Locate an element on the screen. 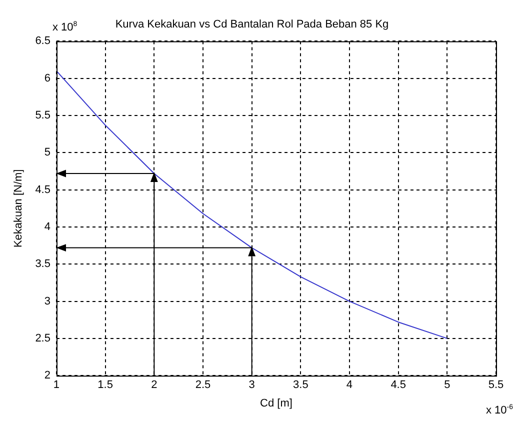 The width and height of the screenshot is (526, 434). chart-title: Kurva Kekakuan vs Cd Bantalan Rol Pada Beban 85 Kg is located at coordinates (252, 24).